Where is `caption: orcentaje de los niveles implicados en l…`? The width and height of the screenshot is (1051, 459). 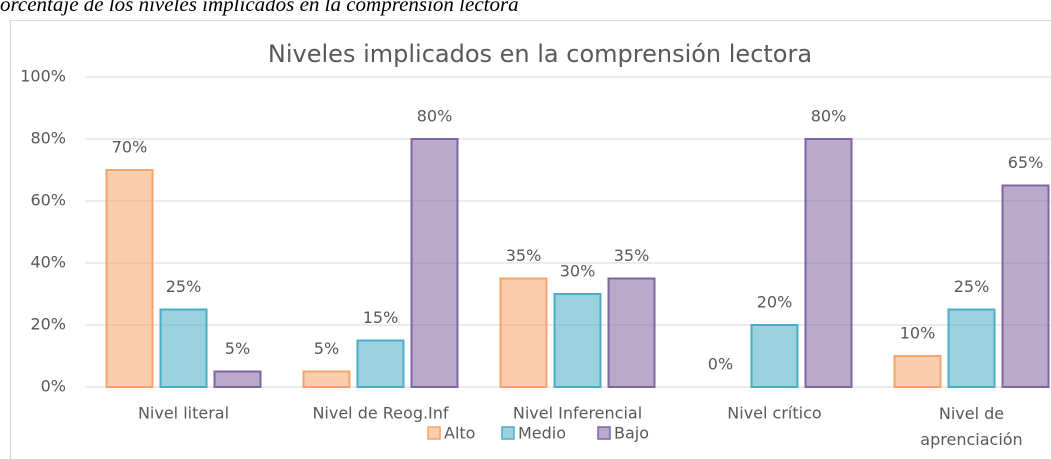 caption: orcentaje de los niveles implicados en l… is located at coordinates (259, 8).